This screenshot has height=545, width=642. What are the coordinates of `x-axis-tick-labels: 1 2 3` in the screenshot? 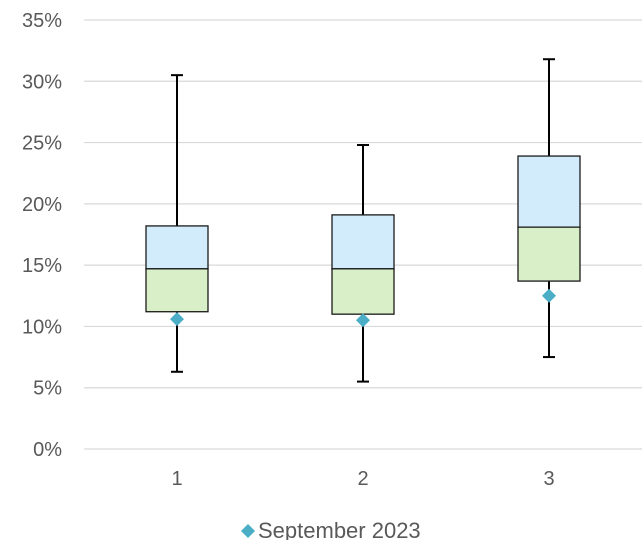 It's located at (362, 479).